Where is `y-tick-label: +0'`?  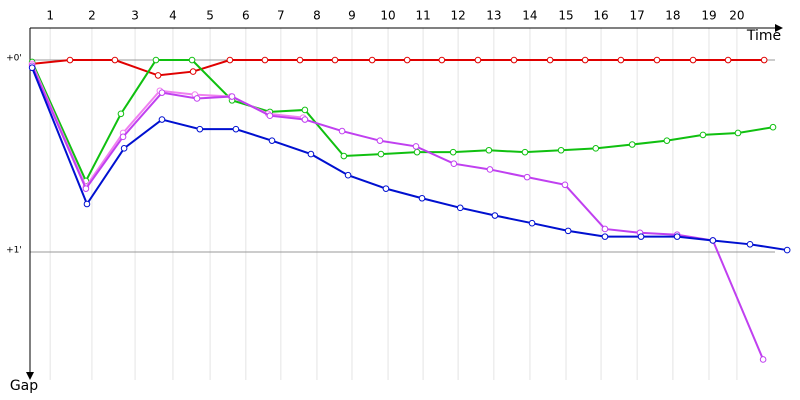
y-tick-label: +0' is located at coordinates (14, 59).